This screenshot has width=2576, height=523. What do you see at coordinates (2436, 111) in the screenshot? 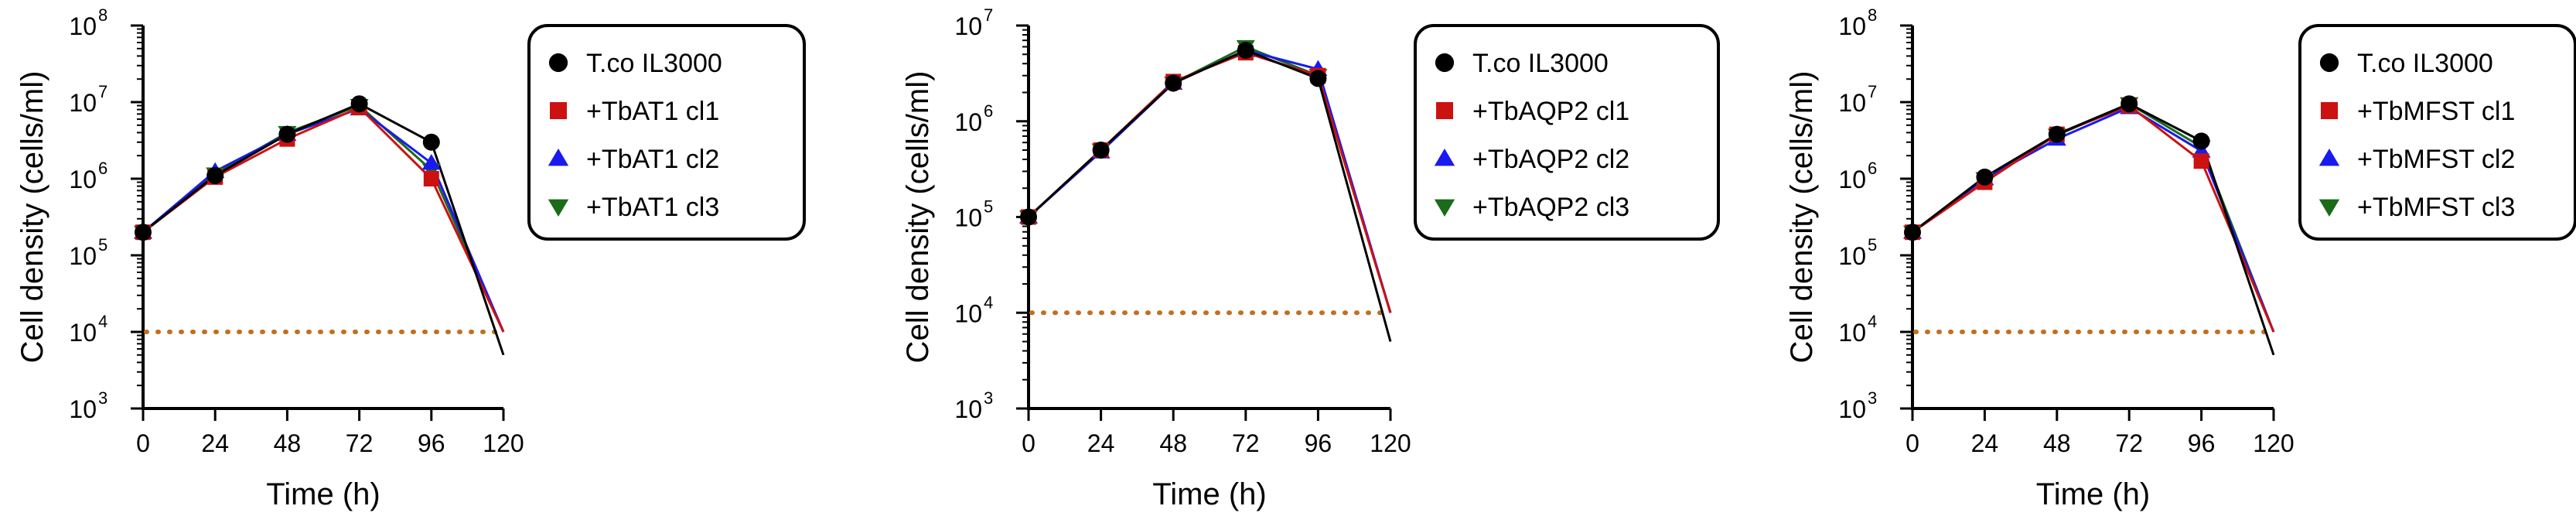
I see `legend-entry-label: +TbMFST cl1` at bounding box center [2436, 111].